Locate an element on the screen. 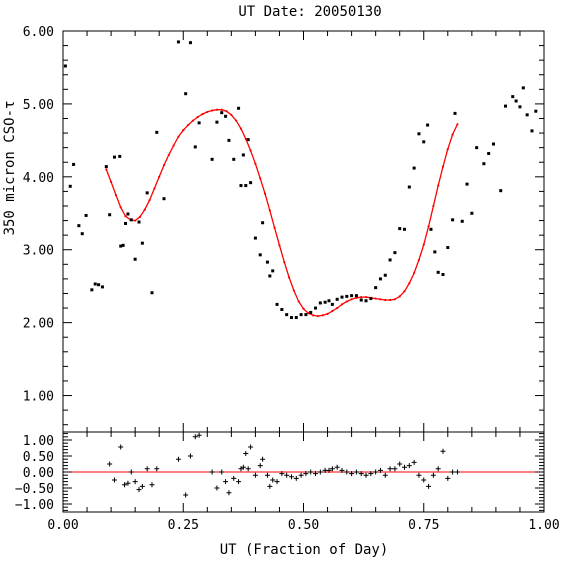 The image size is (574, 574). x-axis-label: UT (Fraction of Day) is located at coordinates (304, 550).